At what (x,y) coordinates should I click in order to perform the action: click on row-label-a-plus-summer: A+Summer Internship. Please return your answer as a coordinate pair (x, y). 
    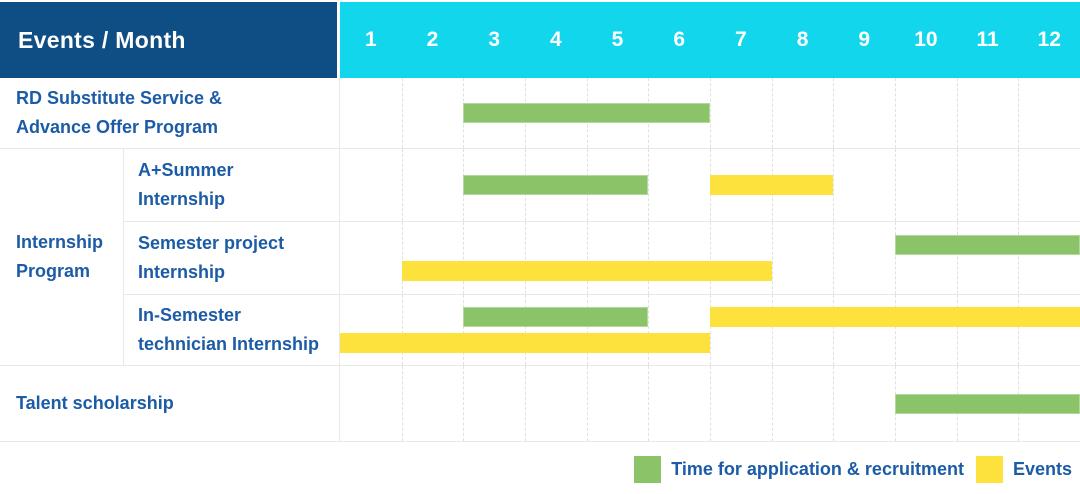
    Looking at the image, I should click on (232, 185).